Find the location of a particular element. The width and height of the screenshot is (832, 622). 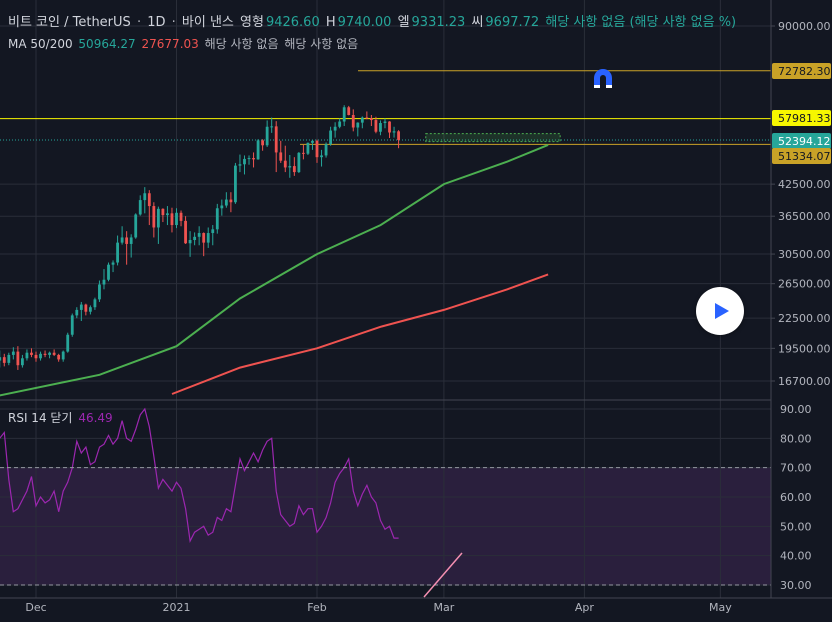

high-value: 9740.00 is located at coordinates (364, 22).